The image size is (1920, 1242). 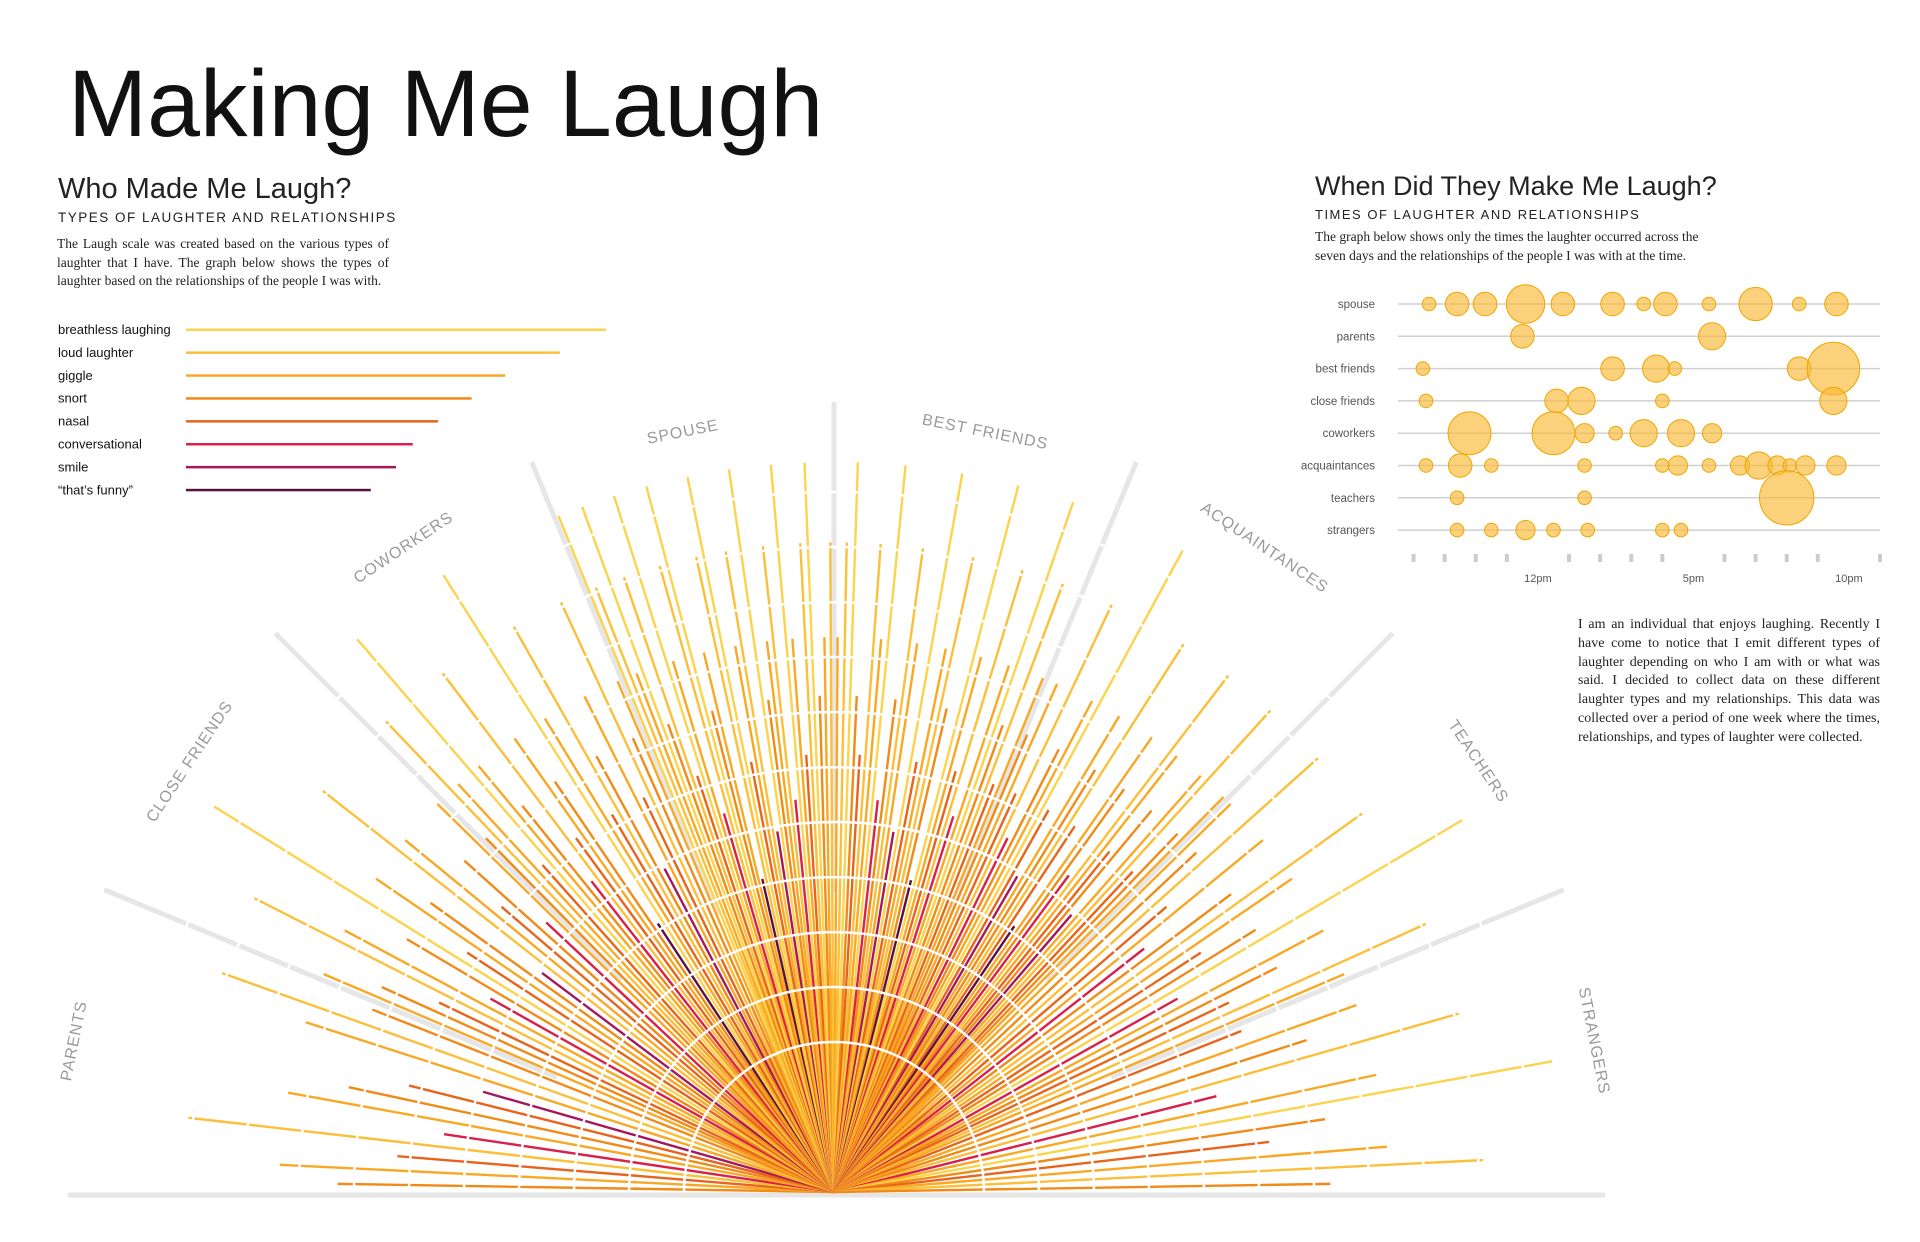 What do you see at coordinates (1538, 579) in the screenshot?
I see `x-tick-label: 12pm` at bounding box center [1538, 579].